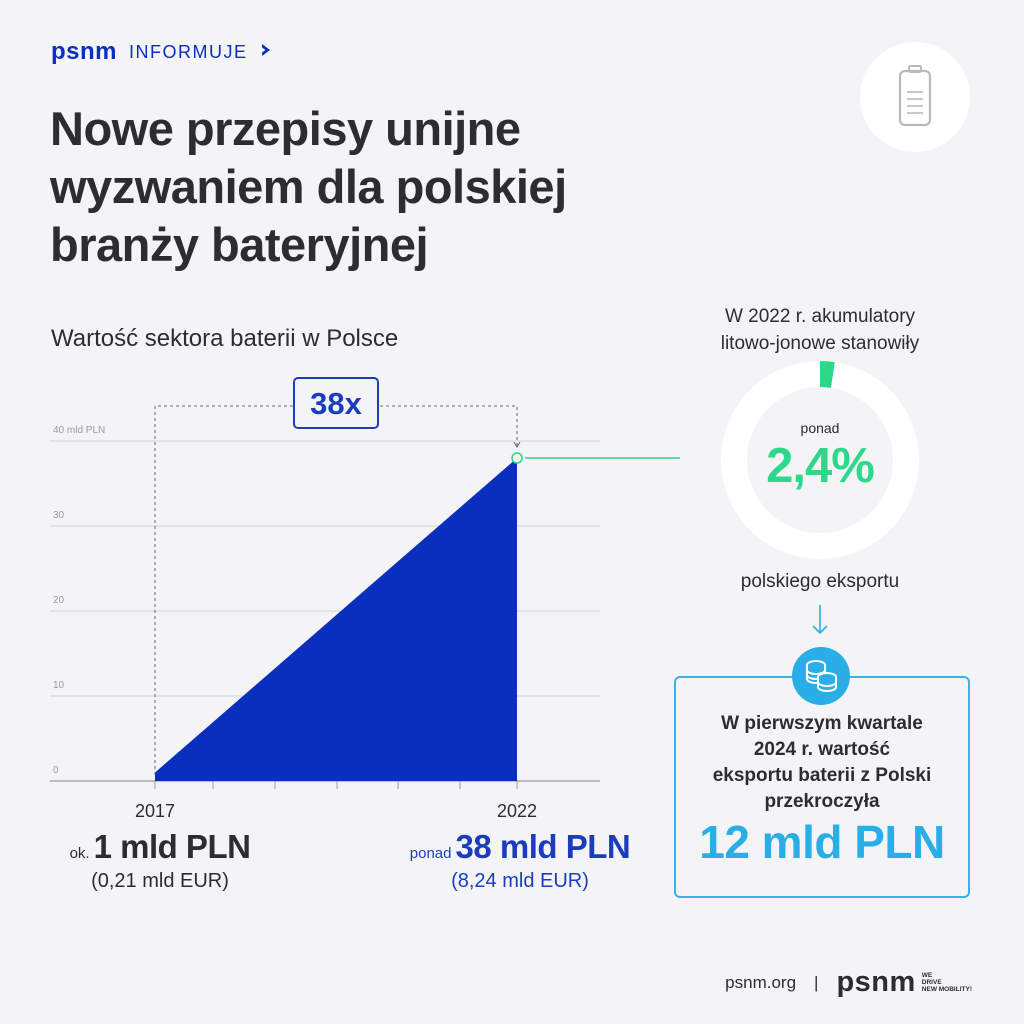 This screenshot has height=1024, width=1024. Describe the element at coordinates (430, 853) in the screenshot. I see `end-prefix: ponad` at that location.